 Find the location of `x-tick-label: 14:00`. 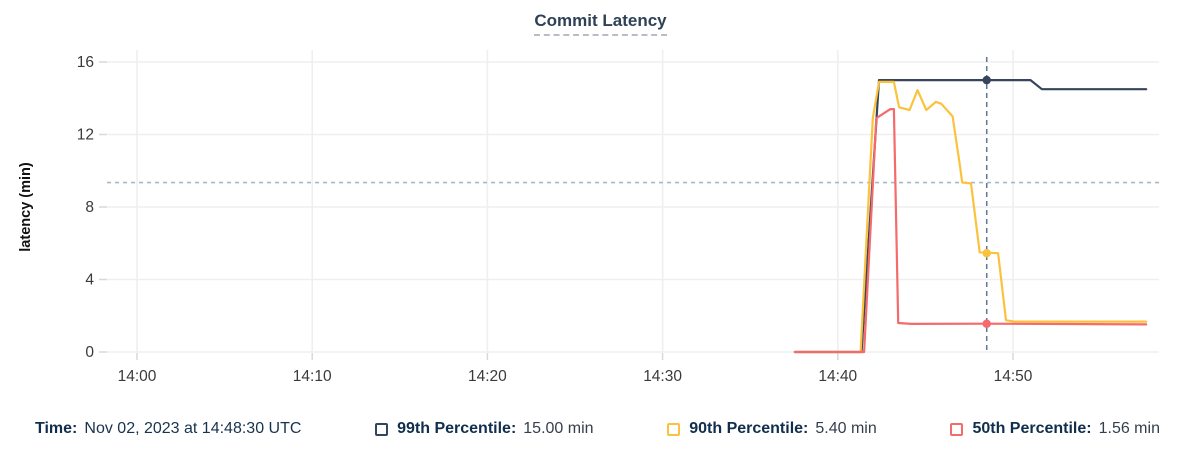

x-tick-label: 14:00 is located at coordinates (137, 376).